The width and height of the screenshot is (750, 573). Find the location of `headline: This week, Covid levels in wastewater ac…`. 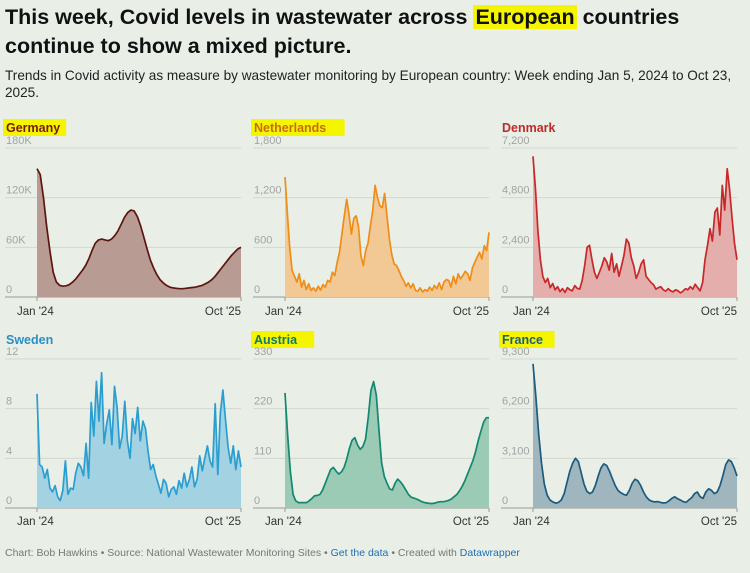

headline: This week, Covid levels in wastewater ac… is located at coordinates (375, 32).